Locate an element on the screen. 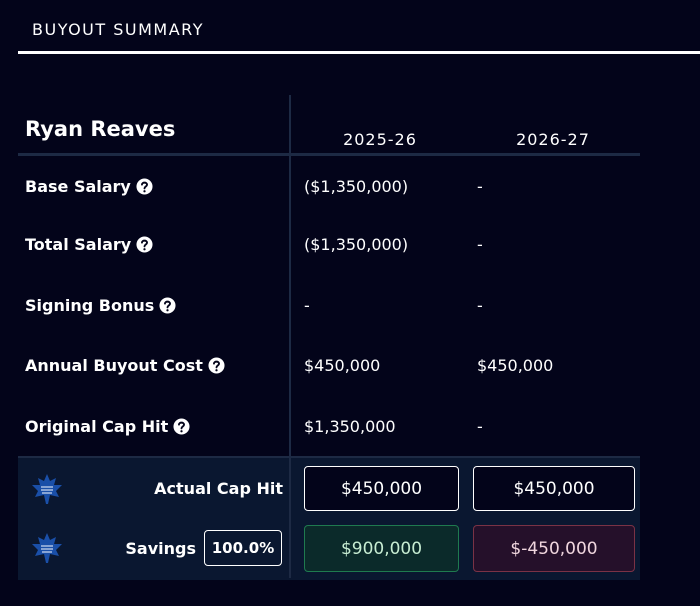 Image resolution: width=700 pixels, height=606 pixels. row-label-text: Original Cap Hit is located at coordinates (97, 426).